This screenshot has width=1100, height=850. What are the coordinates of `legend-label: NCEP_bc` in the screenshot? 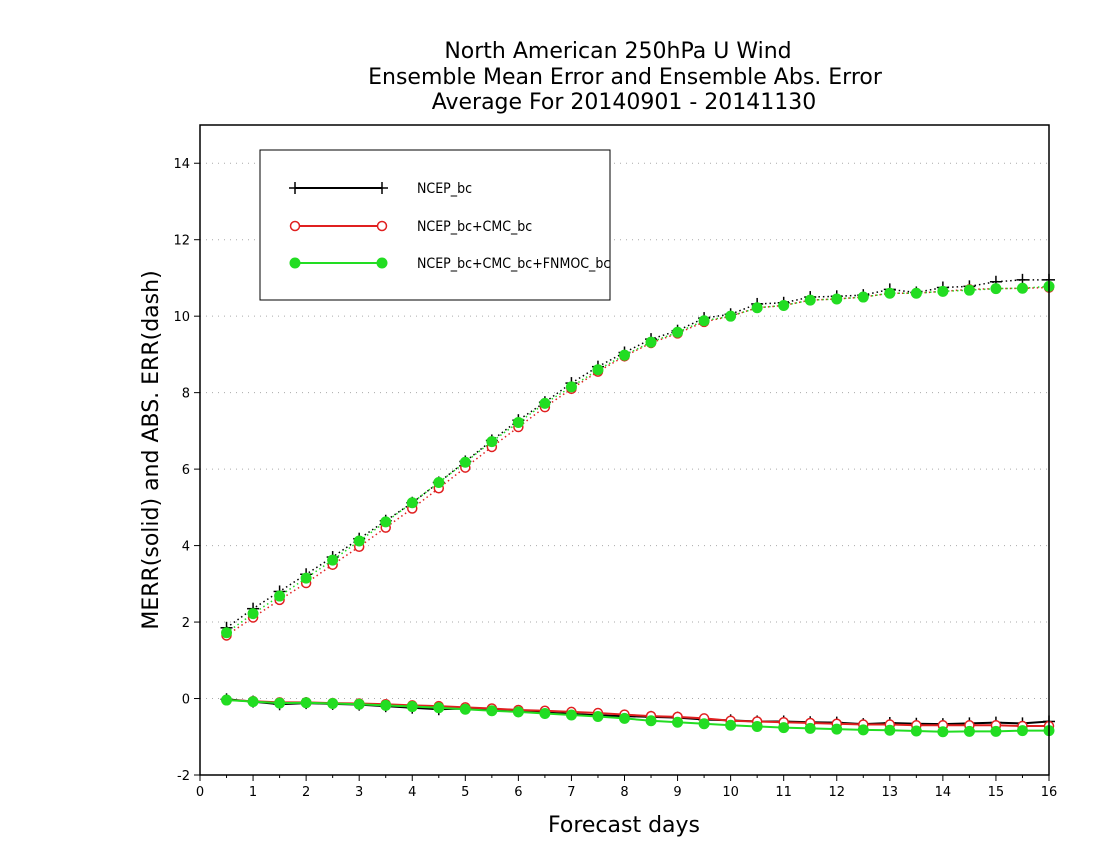 It's located at (444, 189).